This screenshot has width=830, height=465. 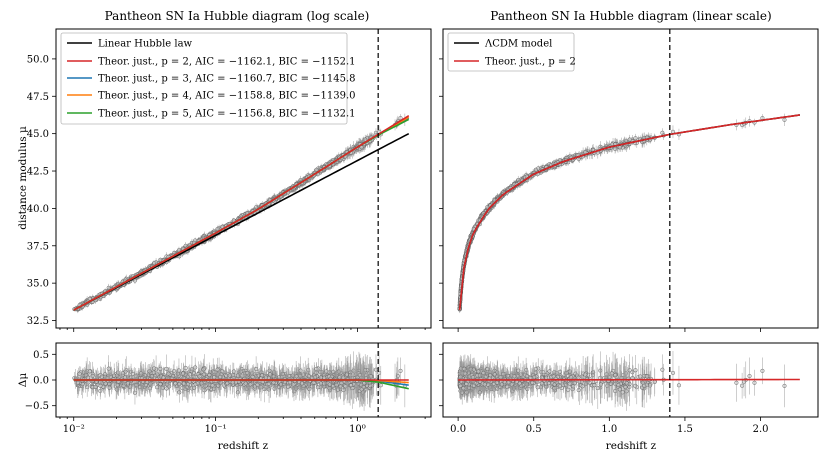 What do you see at coordinates (38, 246) in the screenshot?
I see `y-tick-label: 37.5` at bounding box center [38, 246].